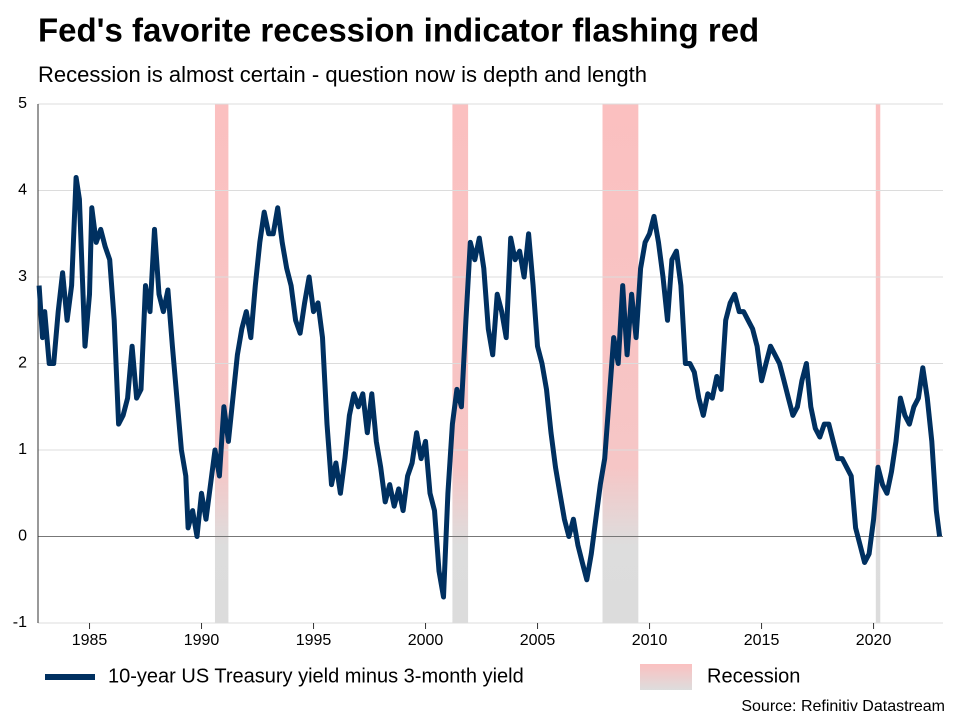 The image size is (960, 720). I want to click on source: Source: Refinitiv Datastream, so click(843, 706).